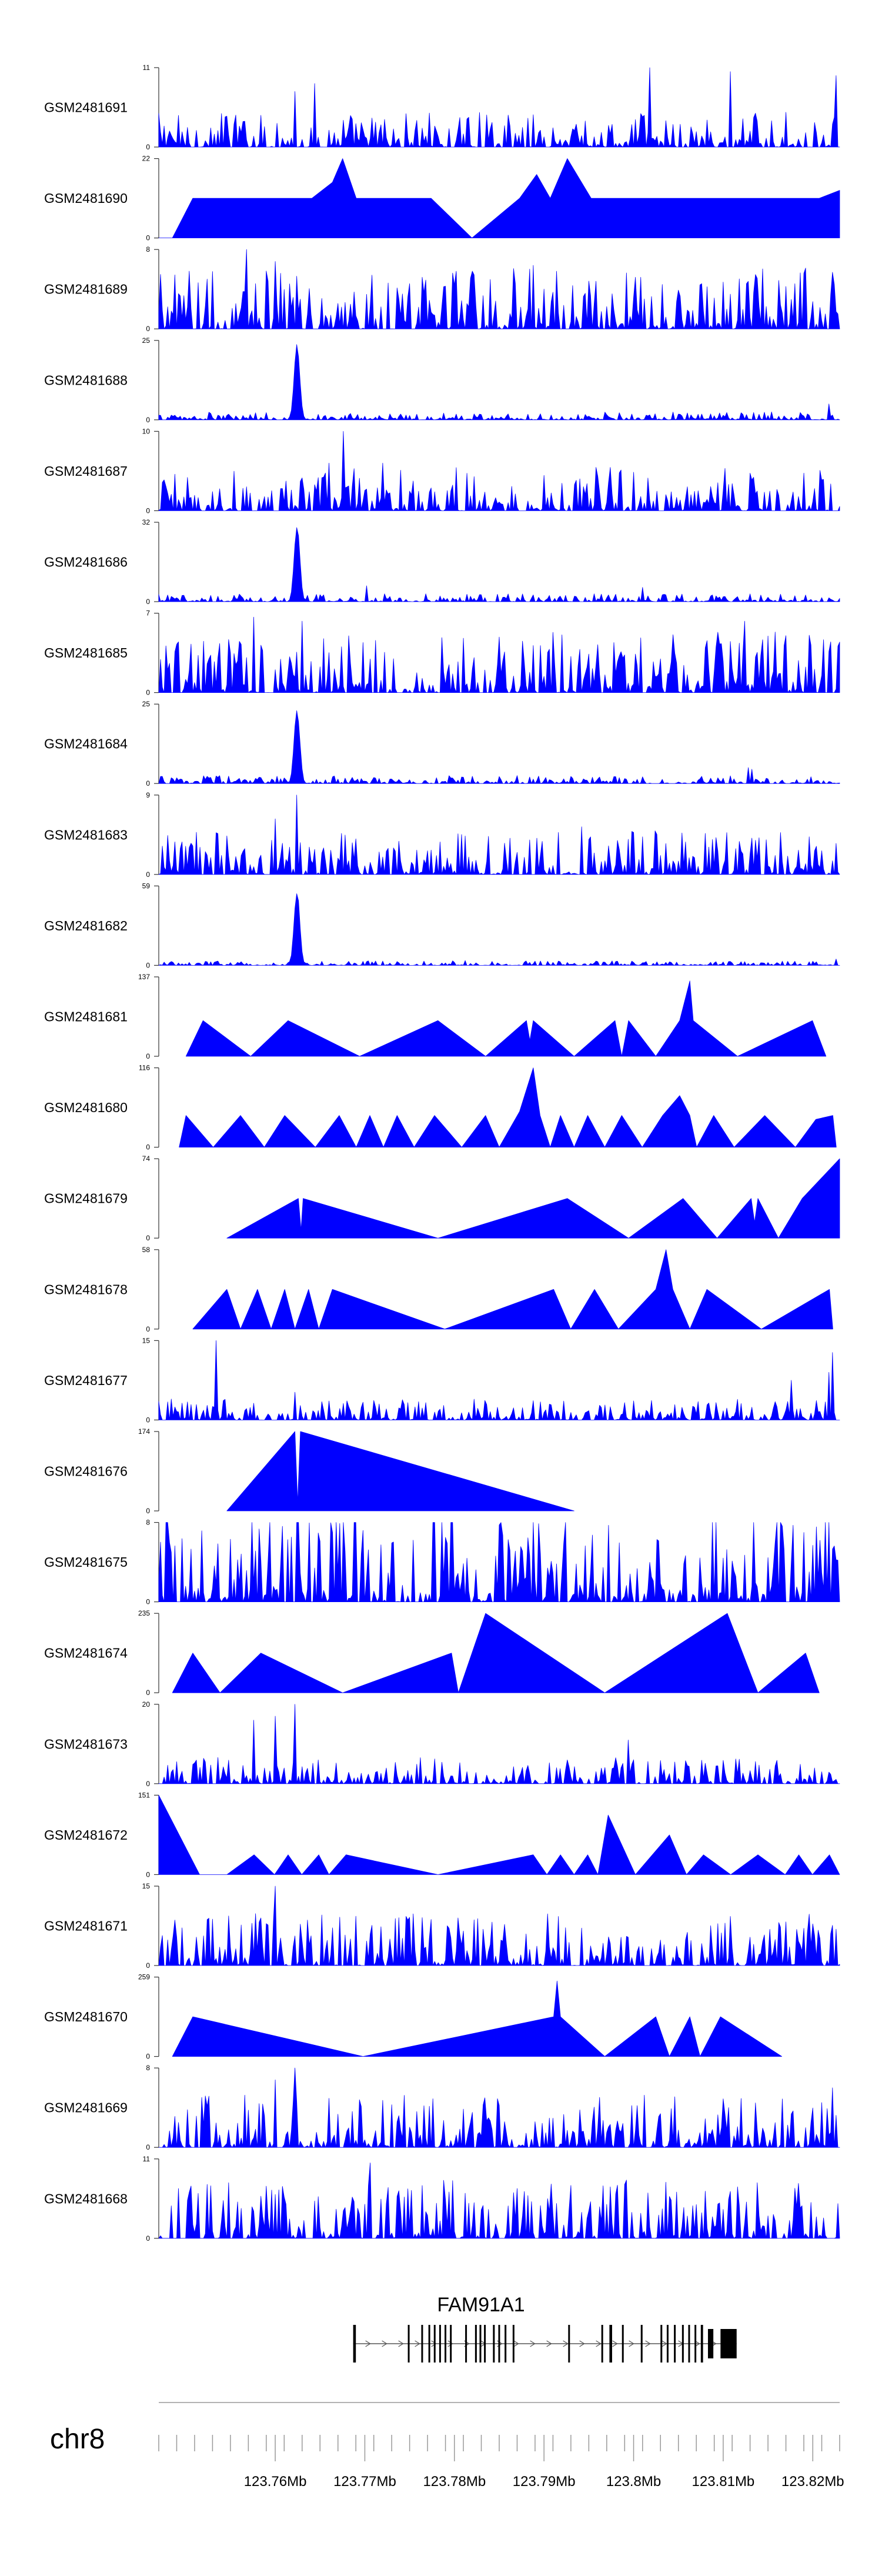 The height and width of the screenshot is (2576, 882). I want to click on track-label: GSM2481686, so click(86, 562).